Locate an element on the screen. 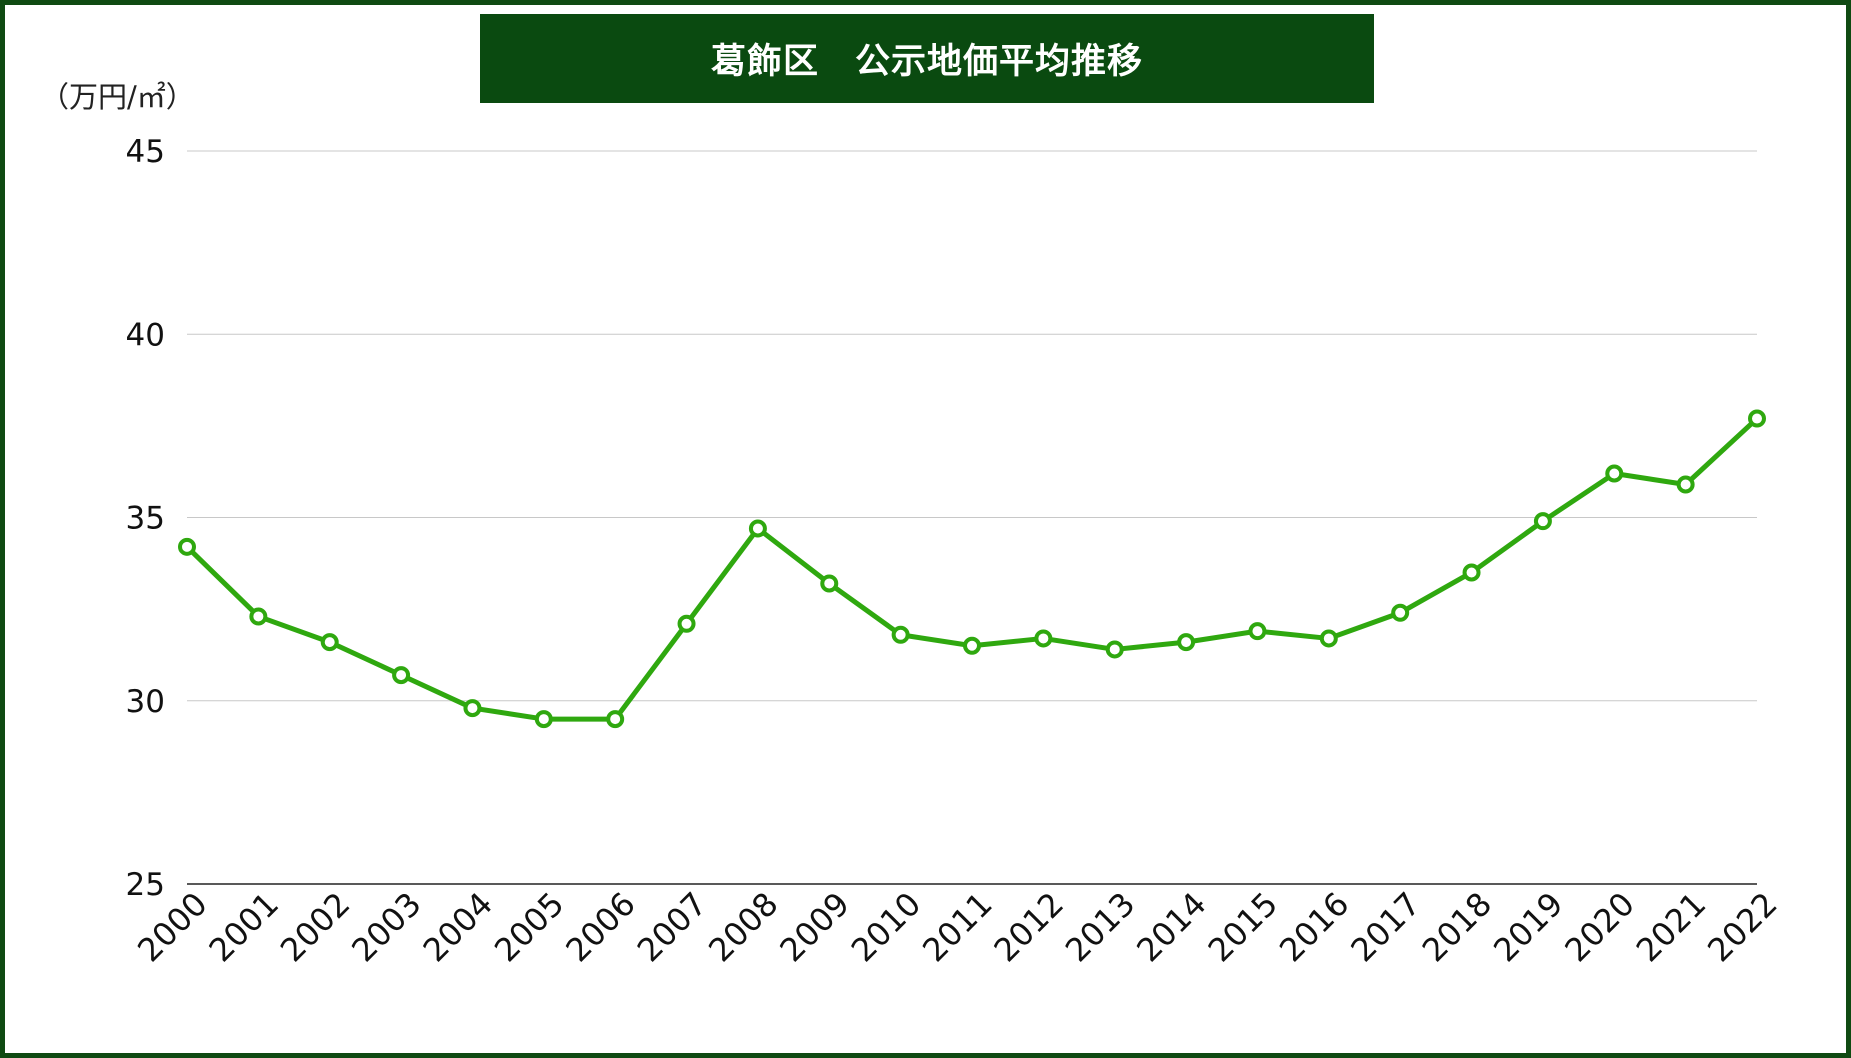  x-tick-label: 2013 is located at coordinates (1100, 927).